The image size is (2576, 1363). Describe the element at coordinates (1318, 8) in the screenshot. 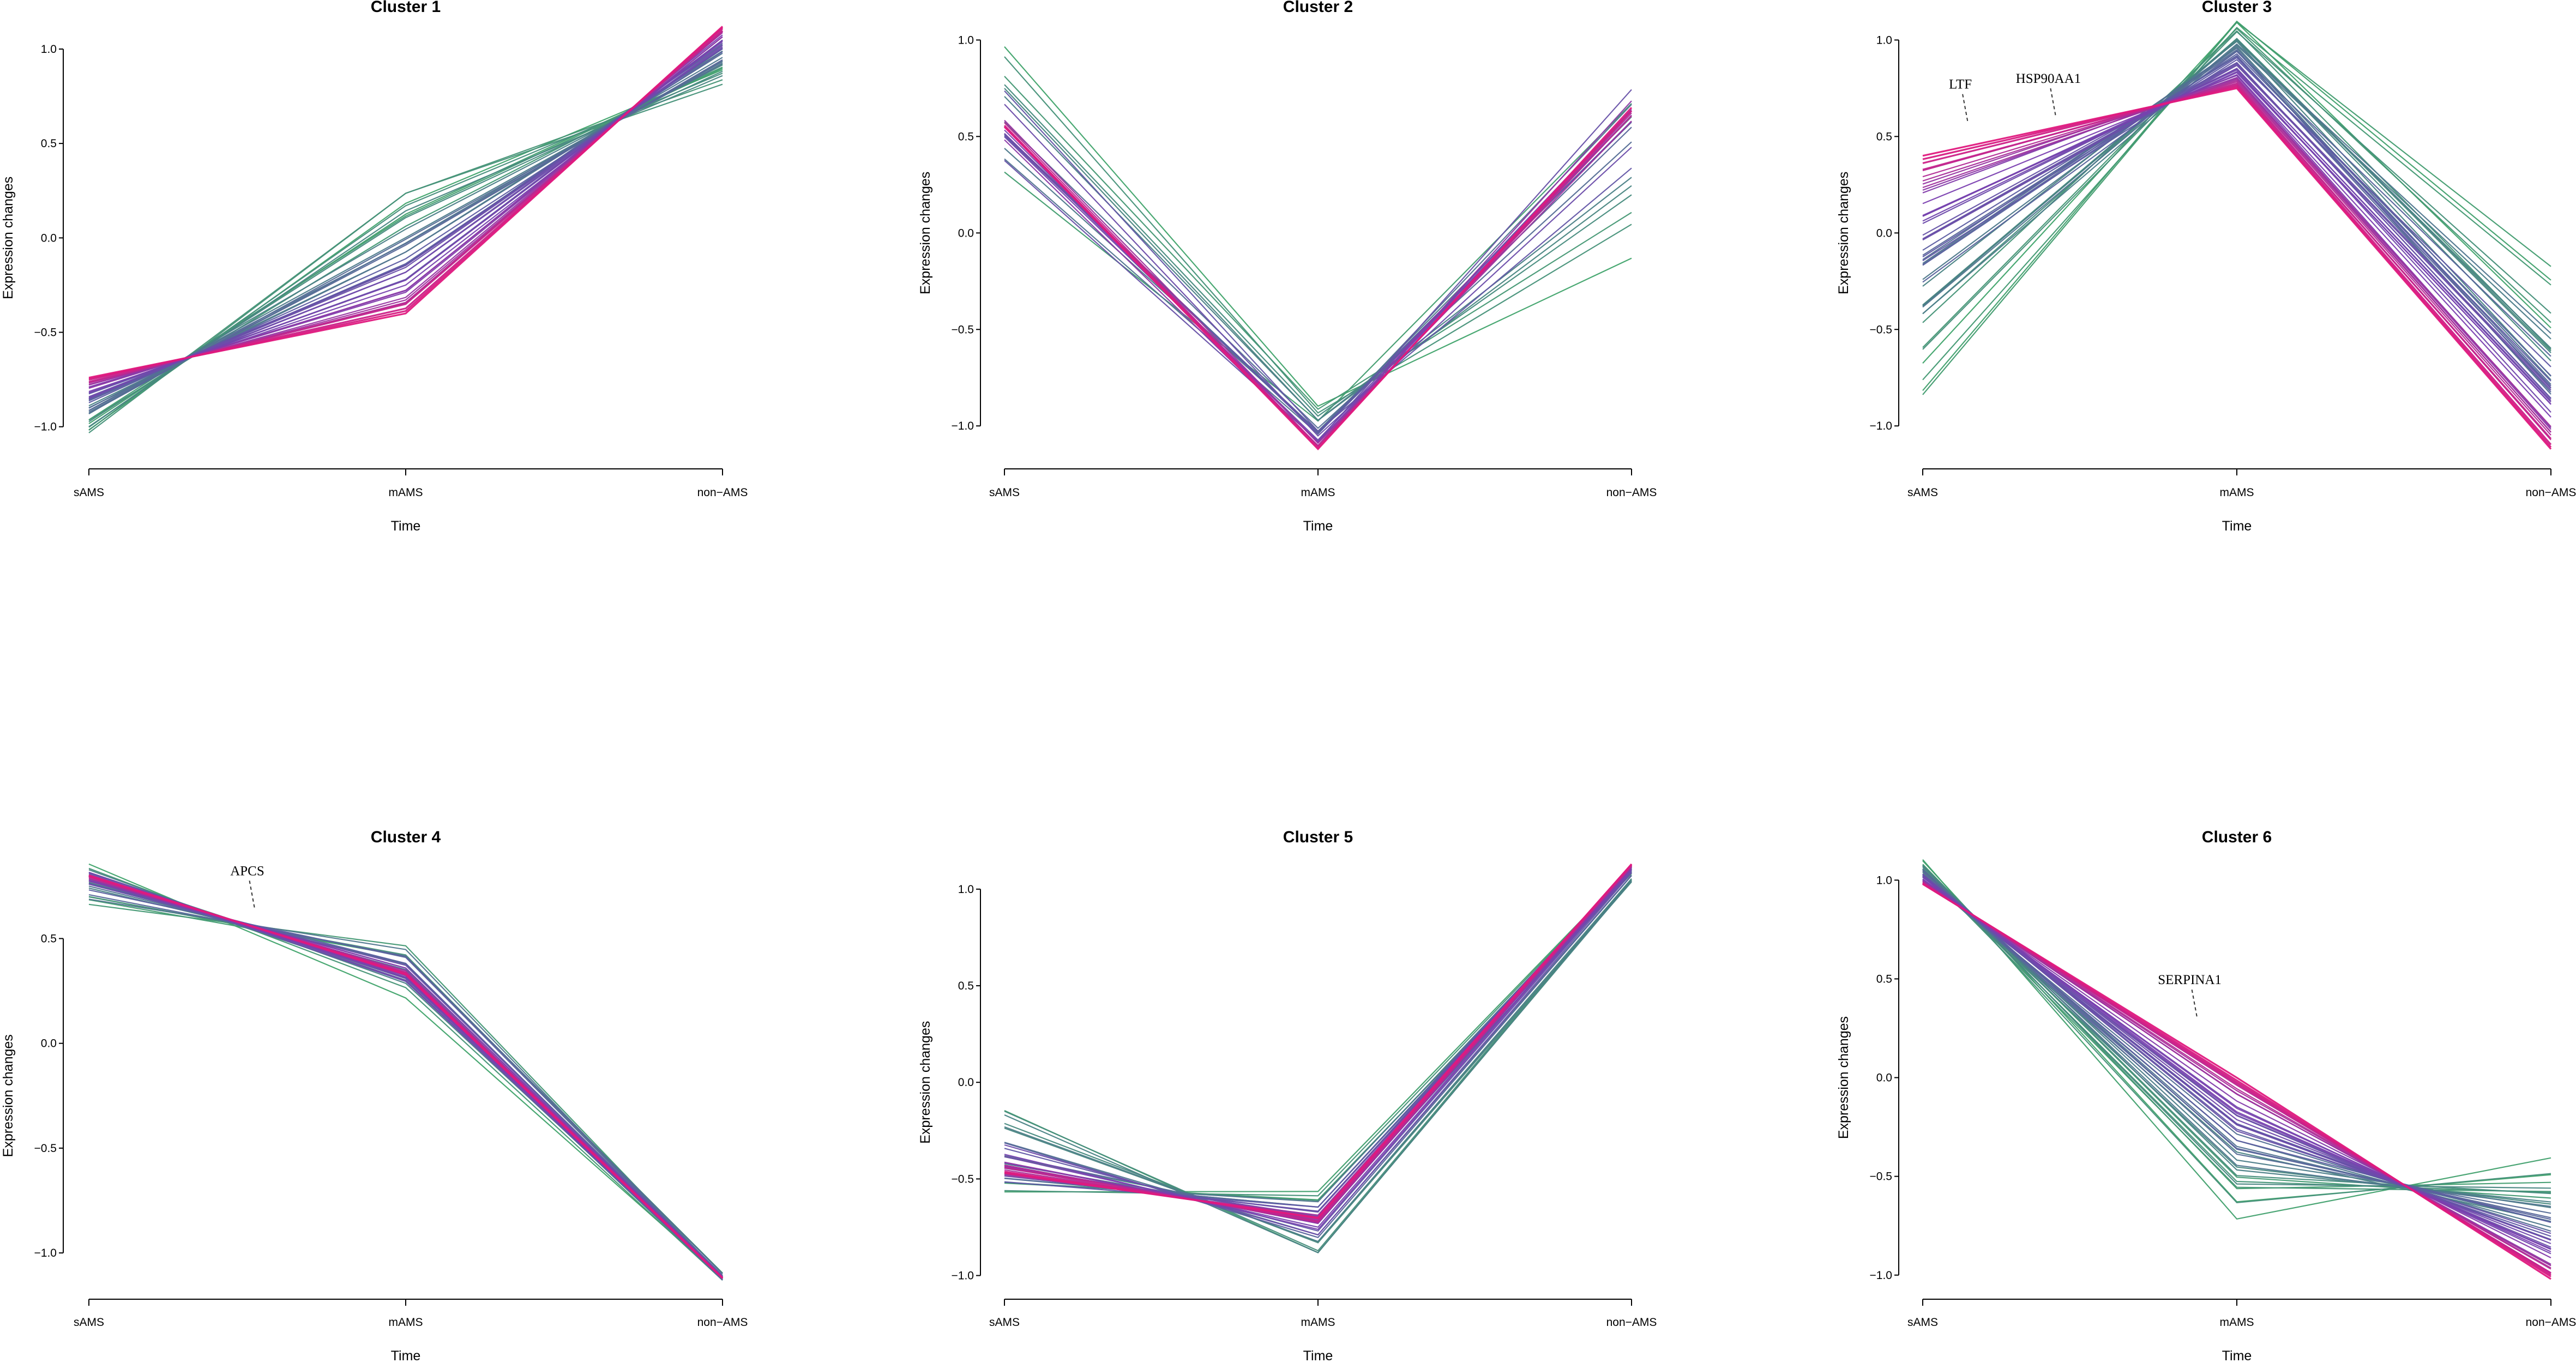

I see `panel-title: Cluster 2` at that location.